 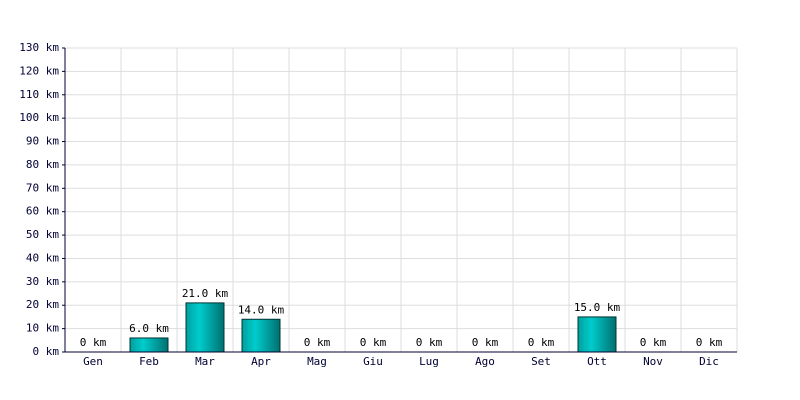 What do you see at coordinates (42, 164) in the screenshot?
I see `y-tick-label: 80 km` at bounding box center [42, 164].